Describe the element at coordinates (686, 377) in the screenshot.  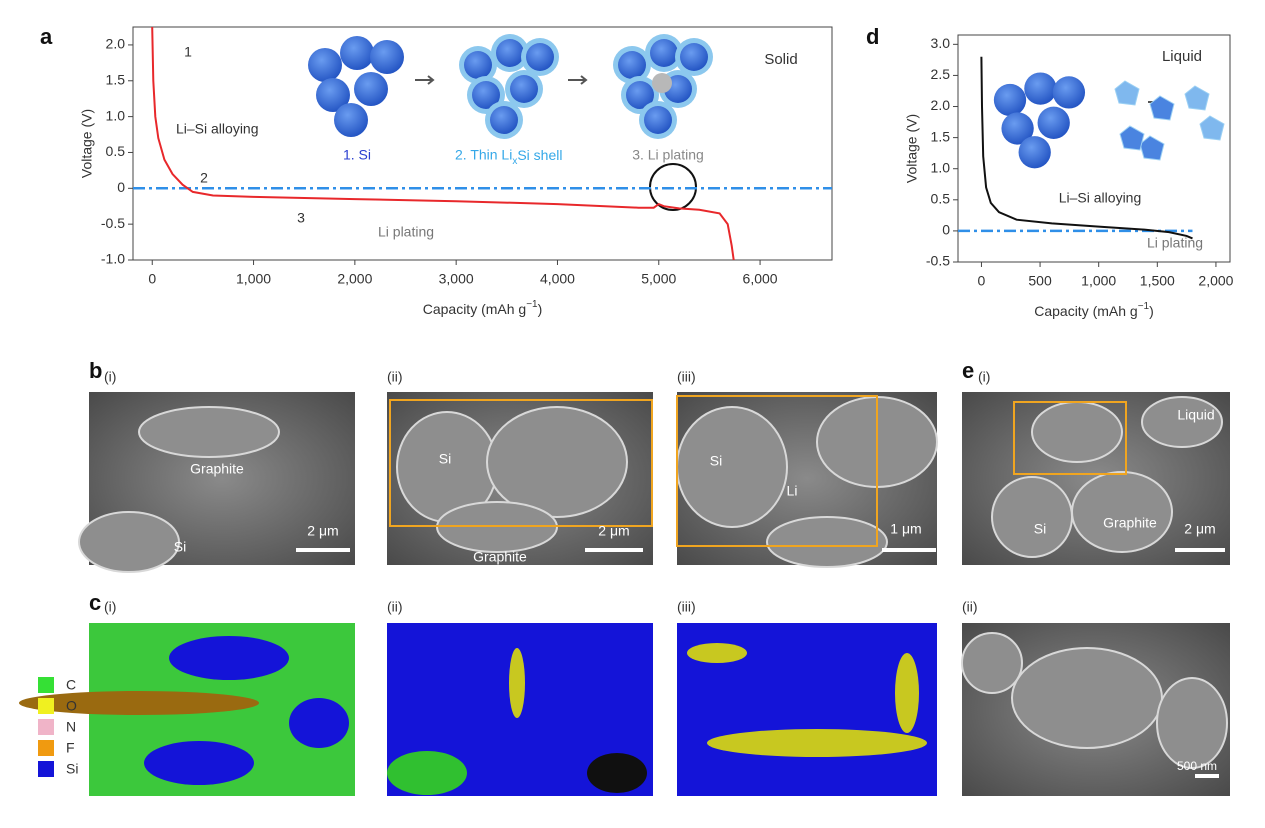
I see `panel-tag: (iii)` at that location.